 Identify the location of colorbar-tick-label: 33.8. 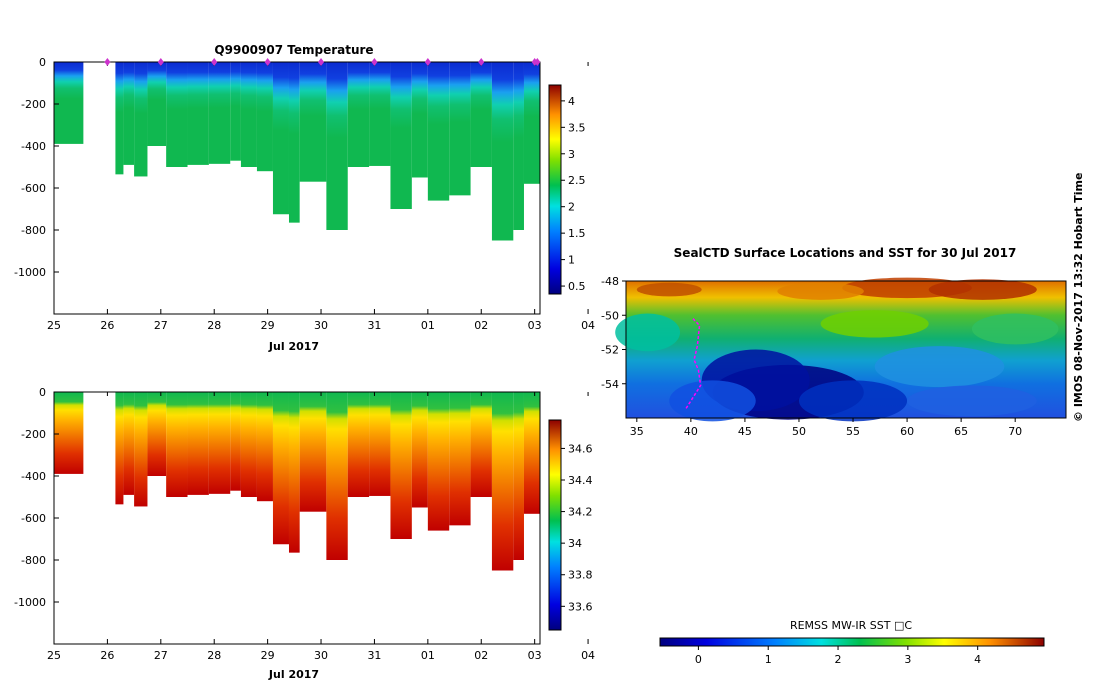
(580, 575).